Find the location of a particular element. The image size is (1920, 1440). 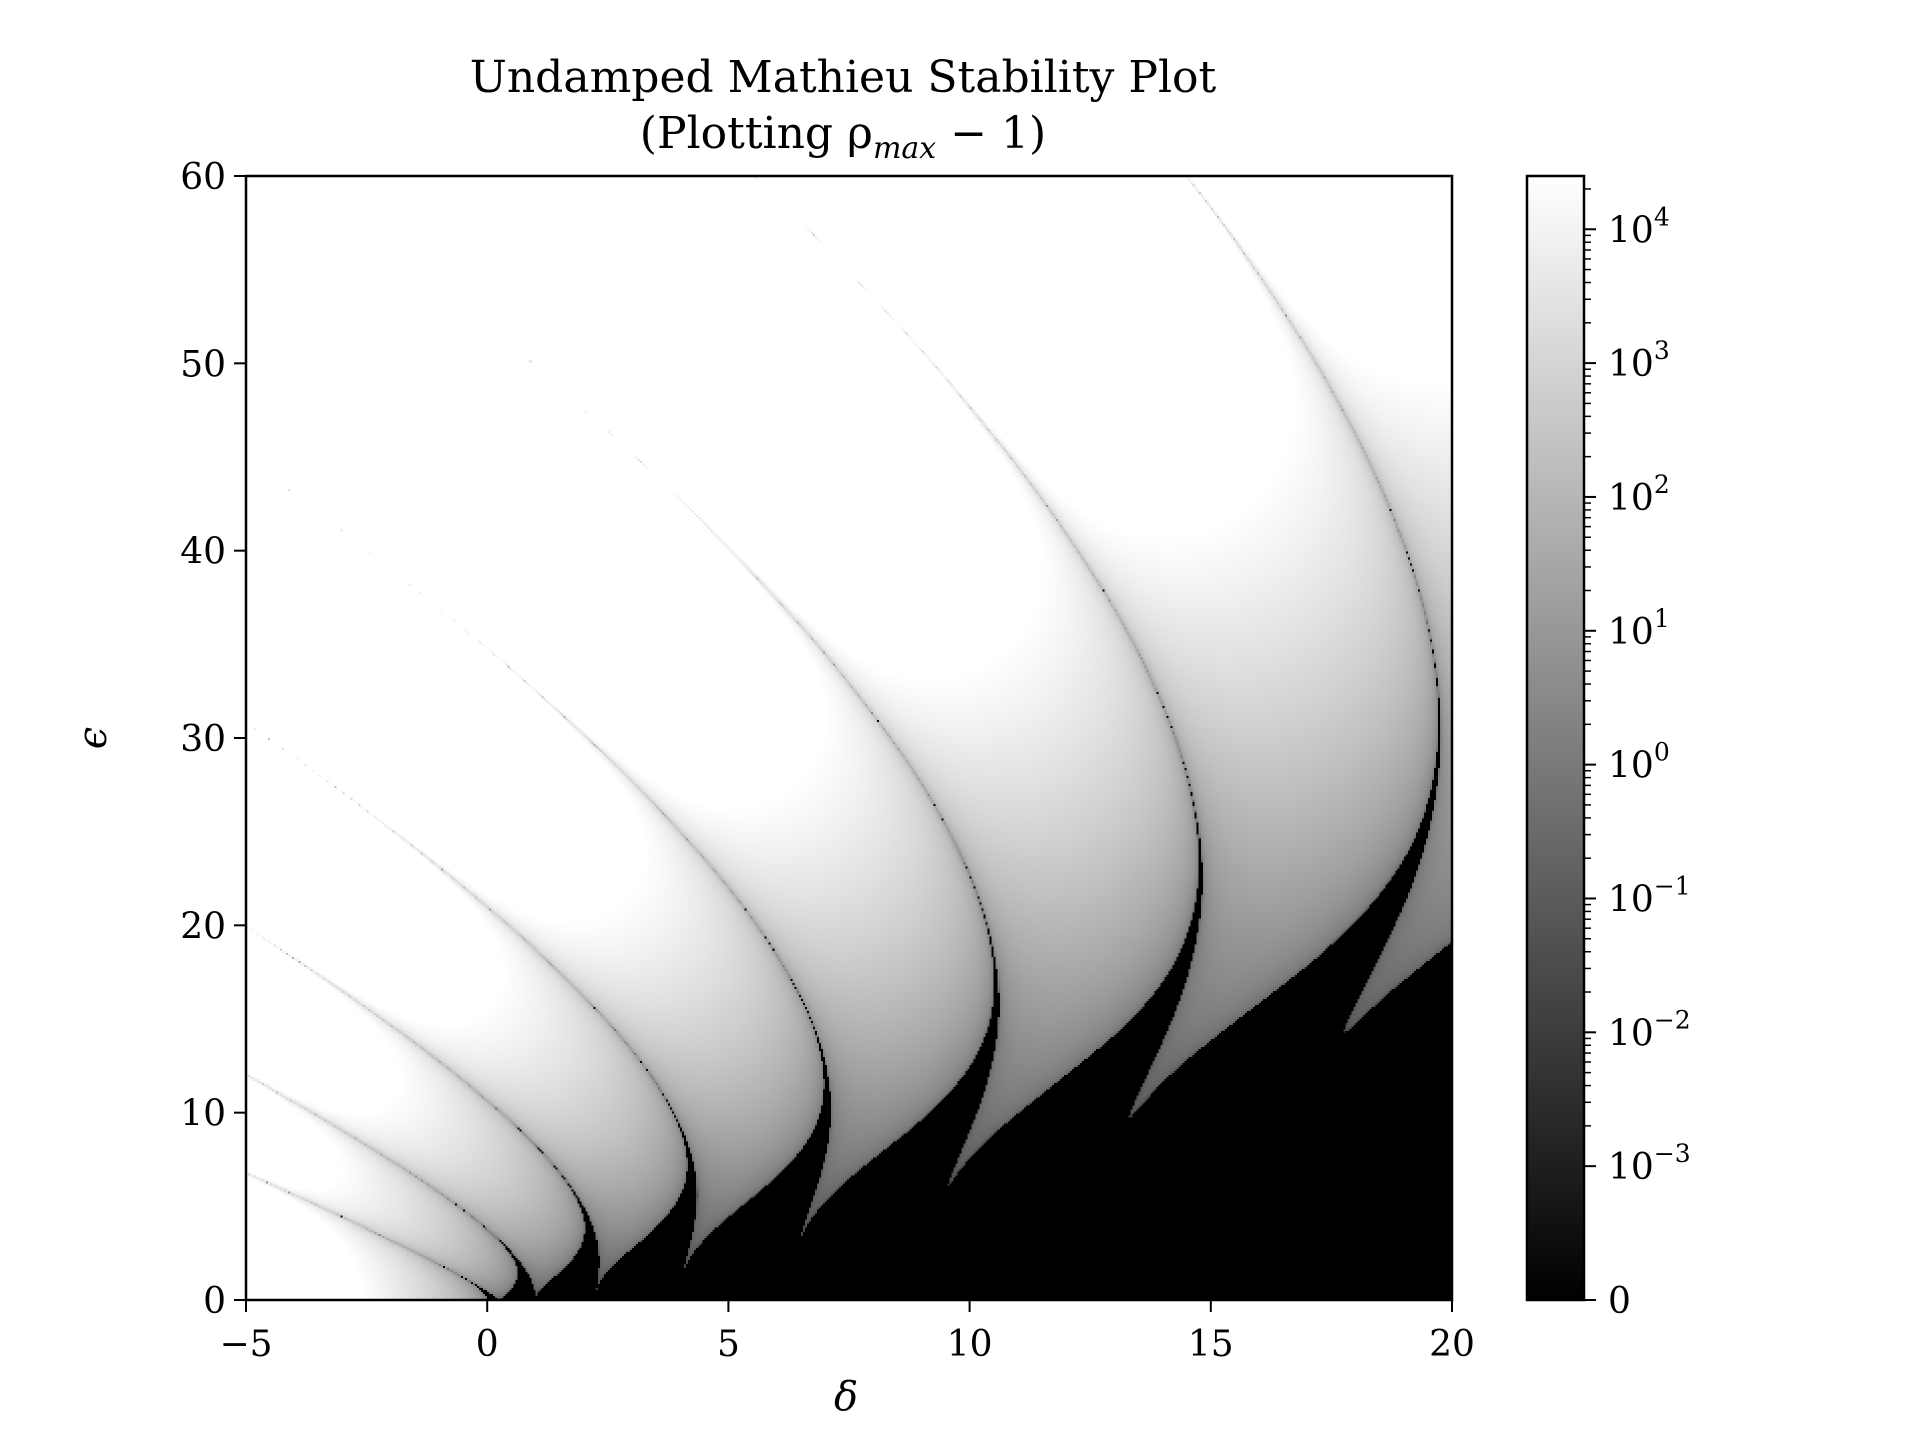

colorbar-tick-label: 10⁻³ is located at coordinates (1649, 1163).